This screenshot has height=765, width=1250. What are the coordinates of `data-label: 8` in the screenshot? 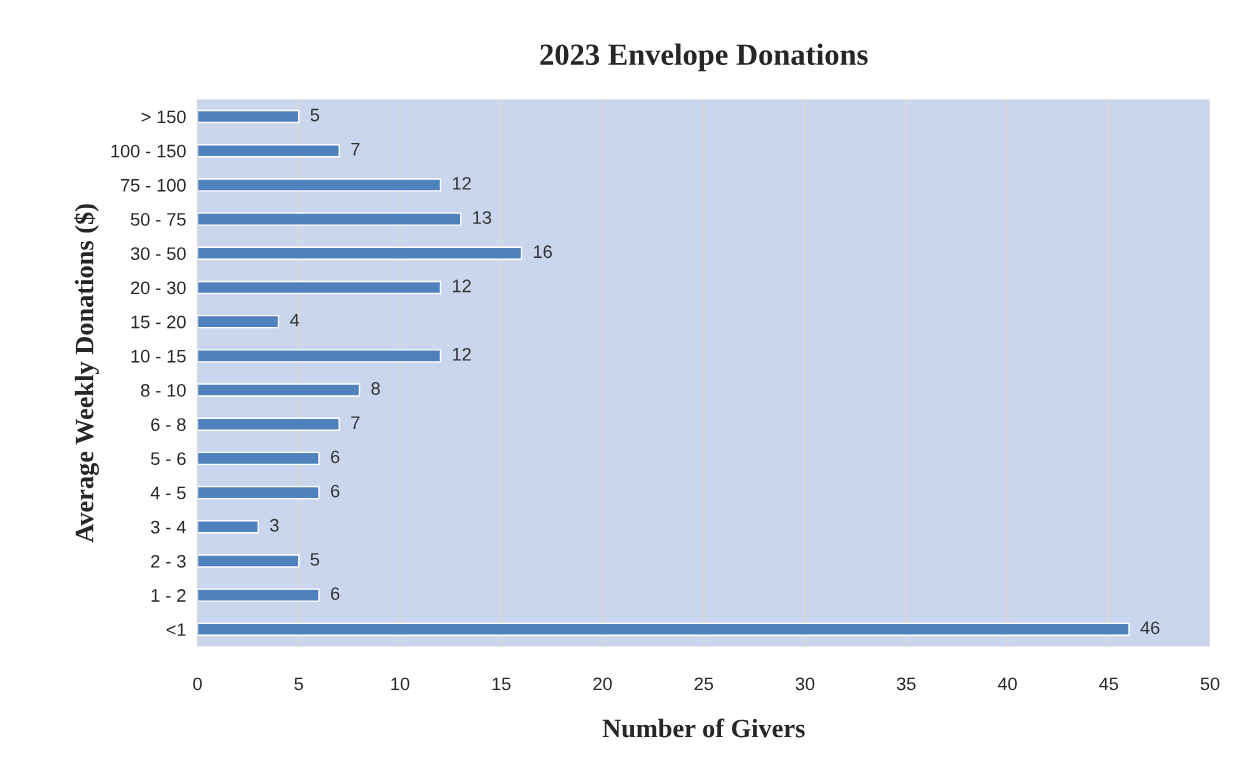 It's located at (375, 388).